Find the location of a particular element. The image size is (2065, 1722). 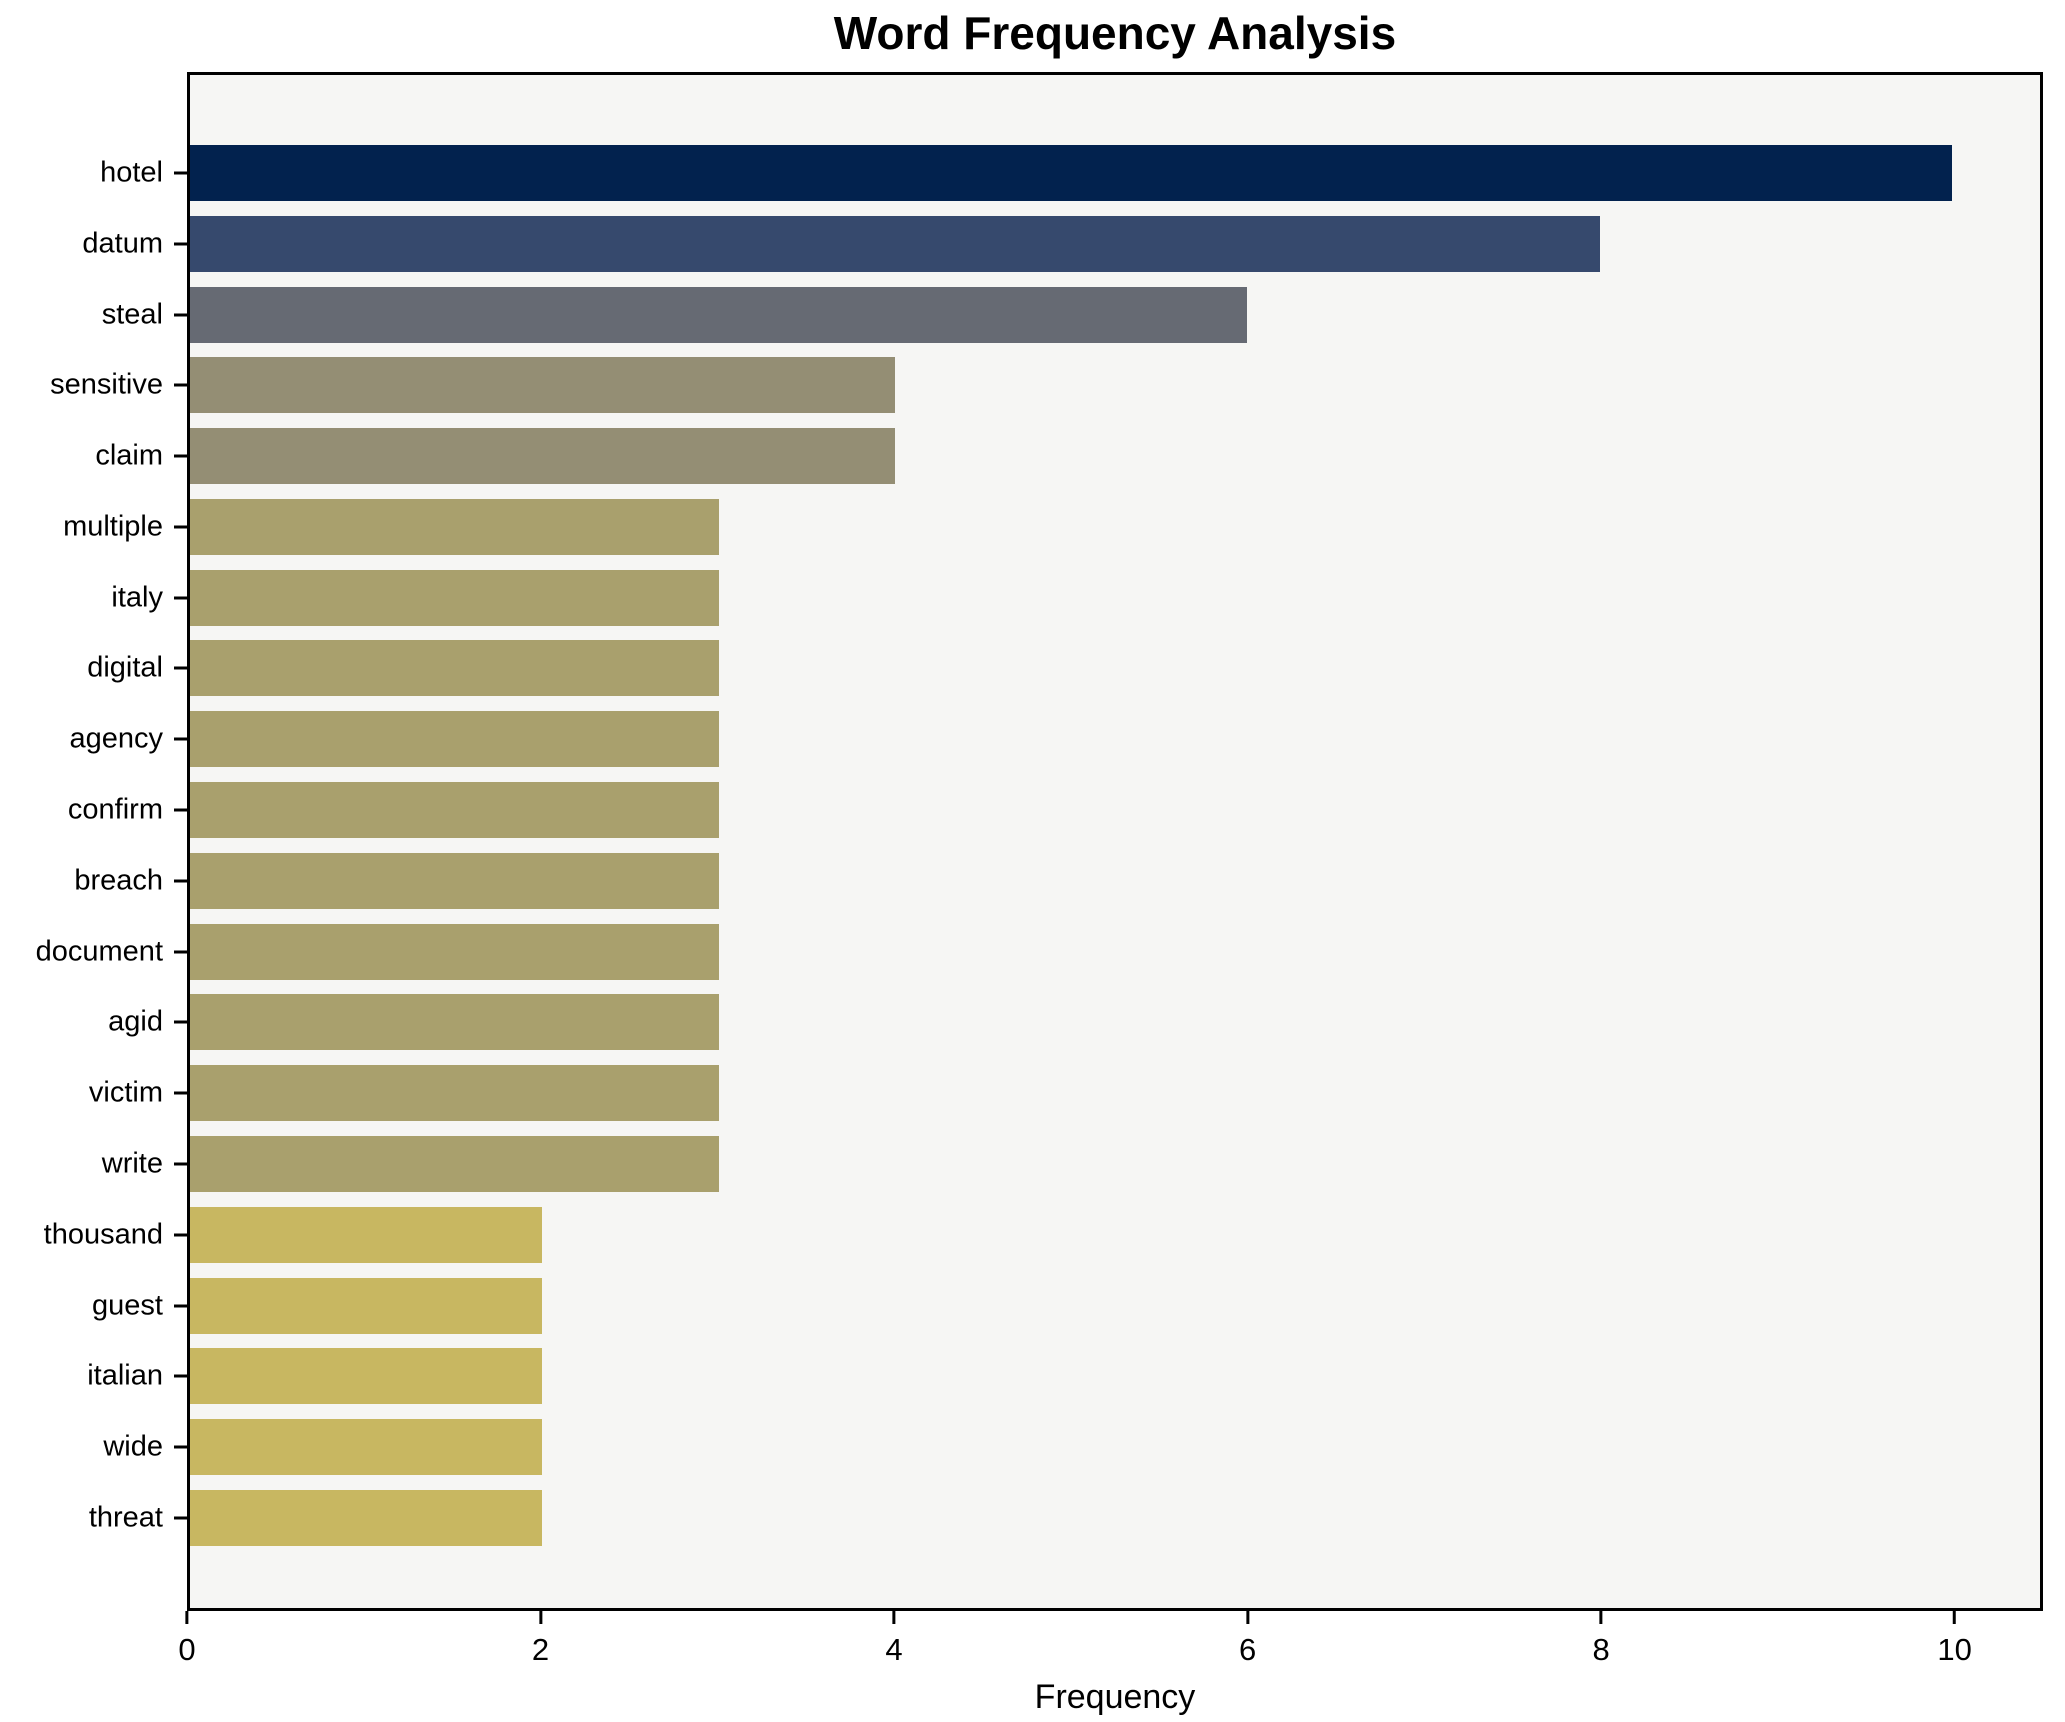

bar-row: guest is located at coordinates (1066, 1305).